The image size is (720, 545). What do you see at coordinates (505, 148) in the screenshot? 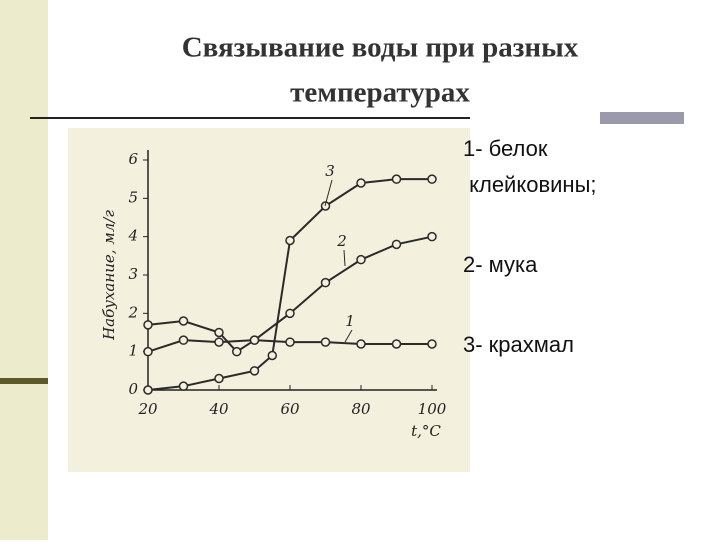
I see `legend-text: 1- белок` at bounding box center [505, 148].